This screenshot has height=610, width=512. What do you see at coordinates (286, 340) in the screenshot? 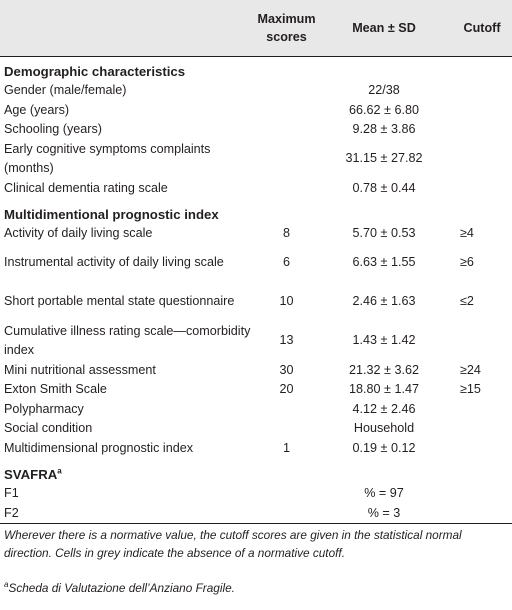
I see `row-max-score: 13` at bounding box center [286, 340].